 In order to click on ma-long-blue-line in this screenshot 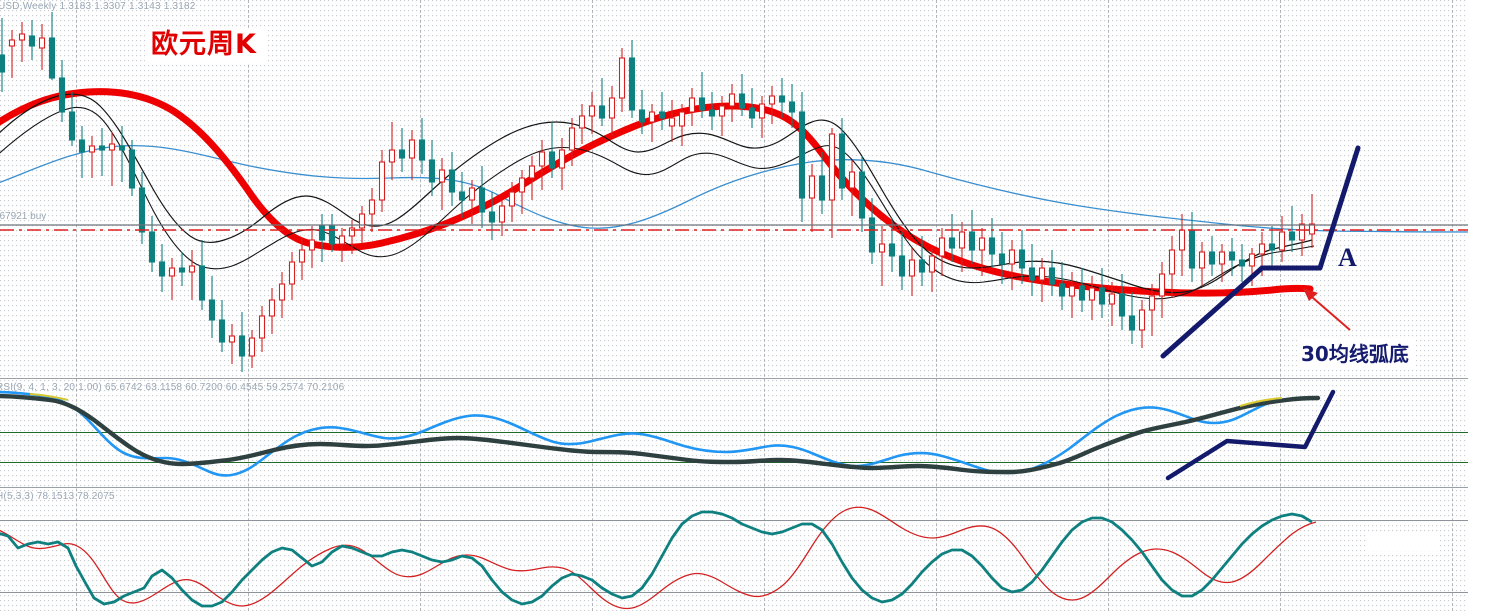, I will do `click(752, 188)`.